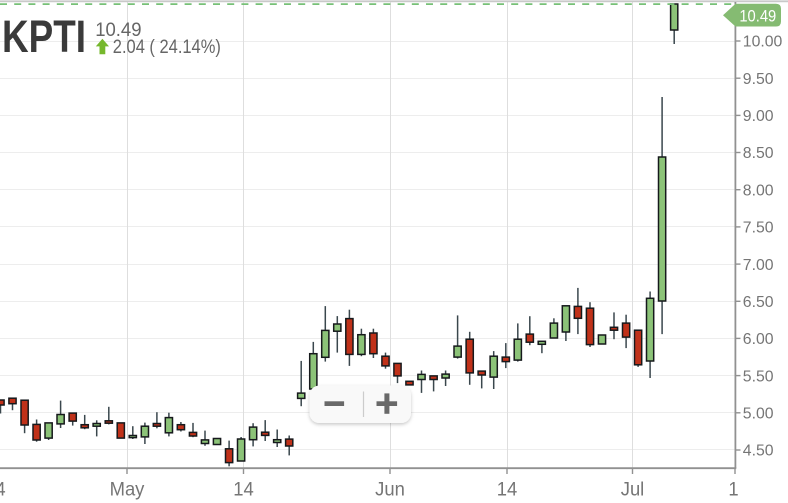  I want to click on svg-text: 2.04 ( 24.14%), so click(167, 47).